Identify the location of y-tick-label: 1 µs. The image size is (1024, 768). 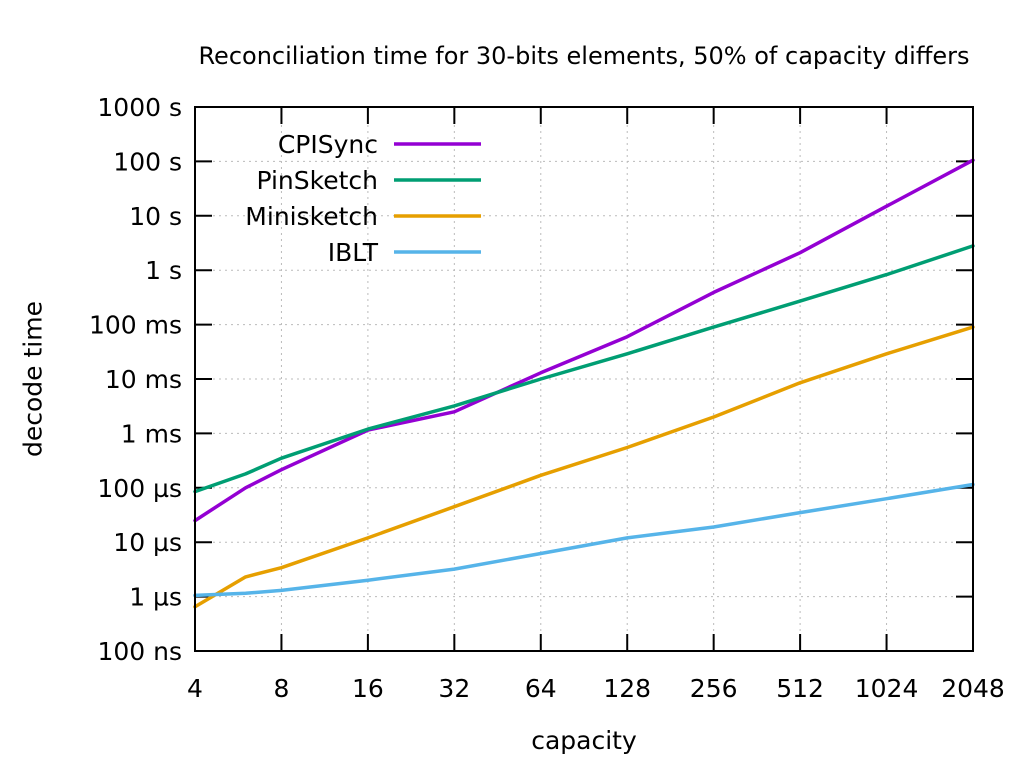
(155, 597).